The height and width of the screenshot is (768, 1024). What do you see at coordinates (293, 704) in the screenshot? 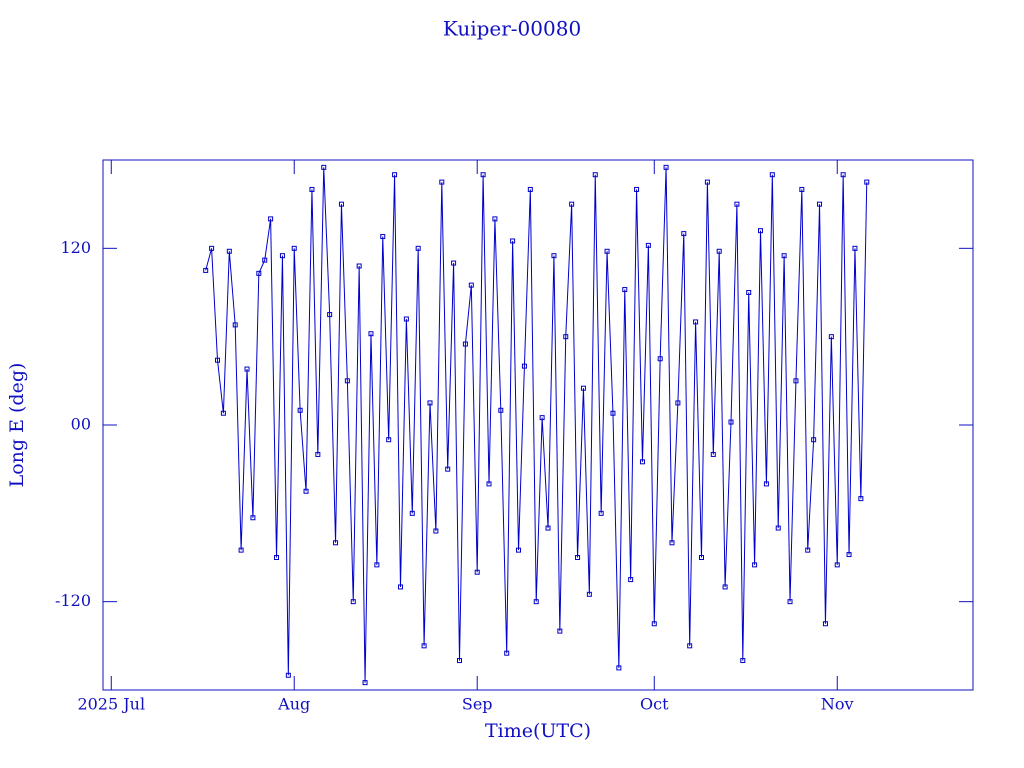
I see `x-tick-label: Aug` at bounding box center [293, 704].